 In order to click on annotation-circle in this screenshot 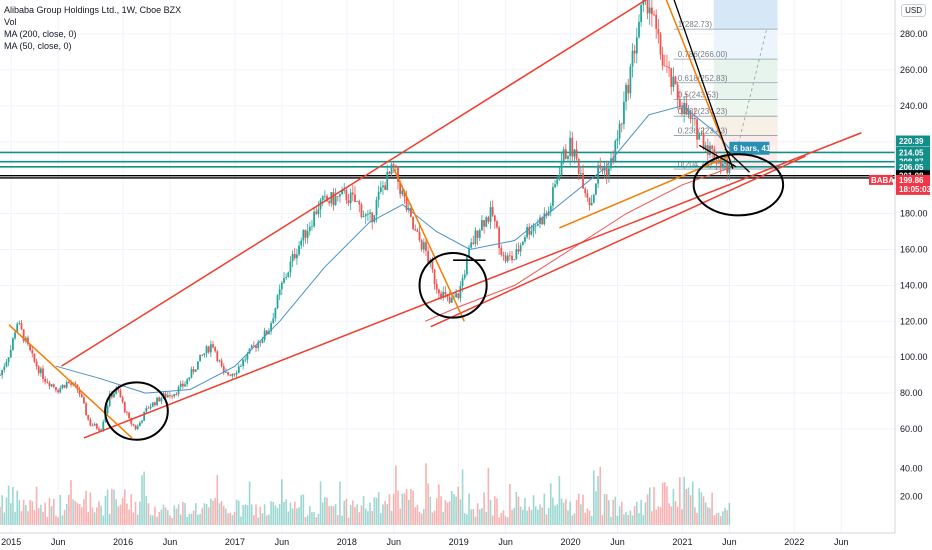, I will do `click(738, 185)`.